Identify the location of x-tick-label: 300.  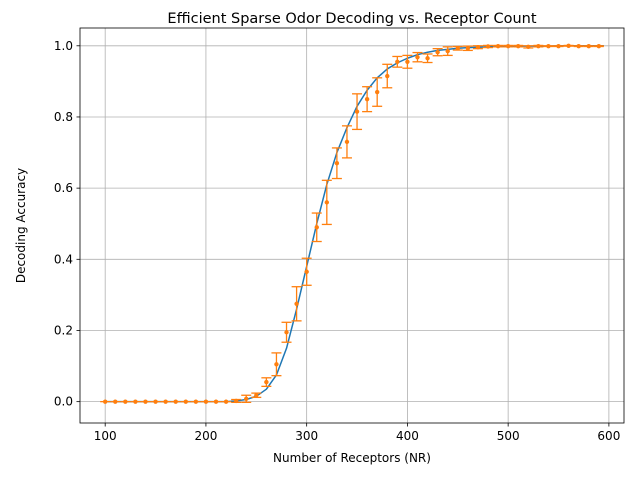
(306, 436).